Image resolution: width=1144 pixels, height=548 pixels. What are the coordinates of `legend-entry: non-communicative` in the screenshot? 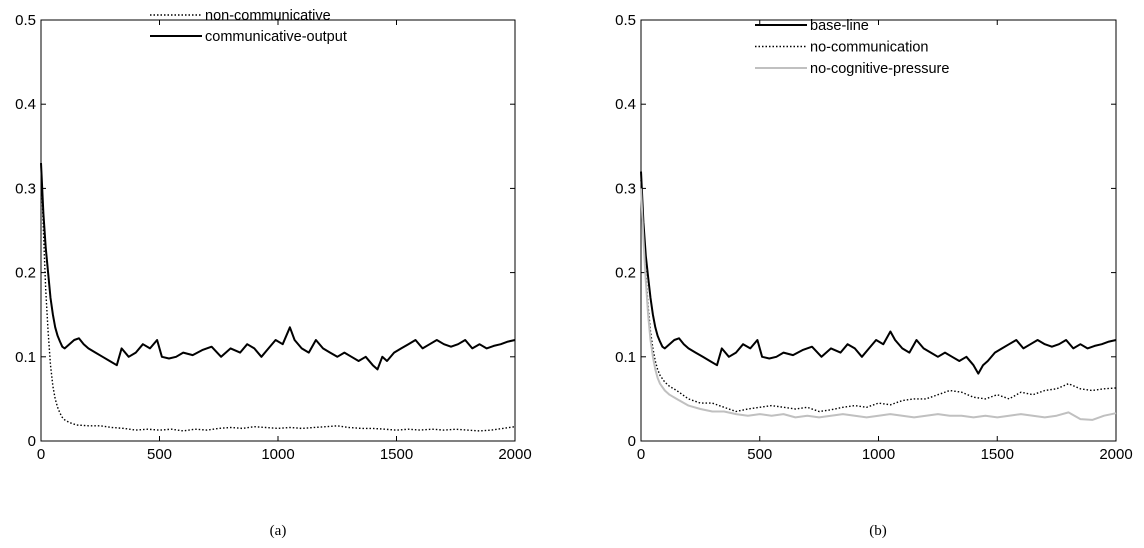 It's located at (268, 16).